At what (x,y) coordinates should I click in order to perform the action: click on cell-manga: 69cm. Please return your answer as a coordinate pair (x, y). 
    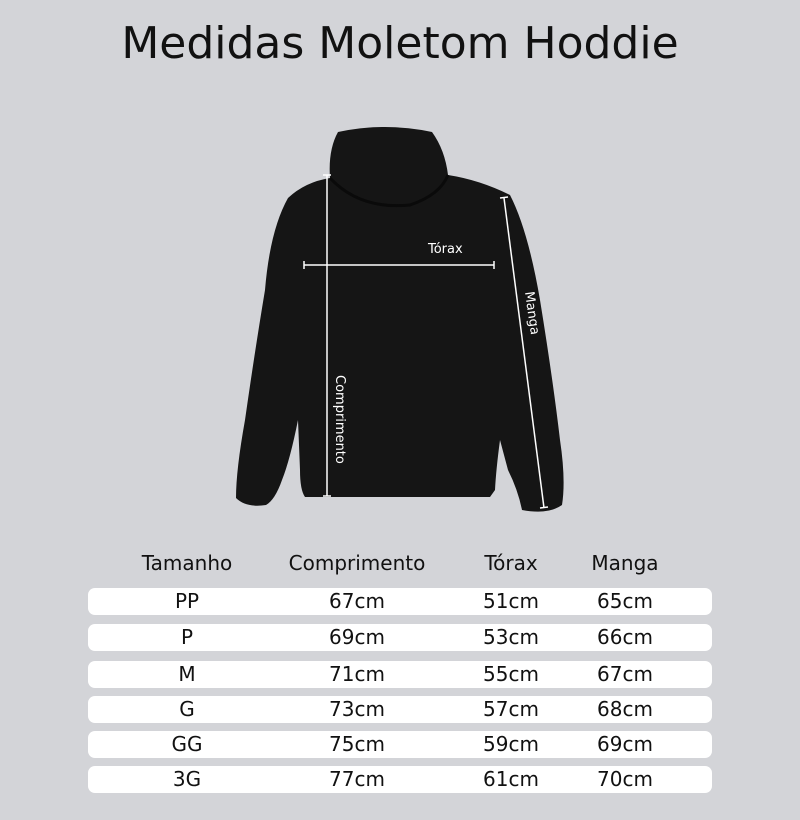
    Looking at the image, I should click on (625, 744).